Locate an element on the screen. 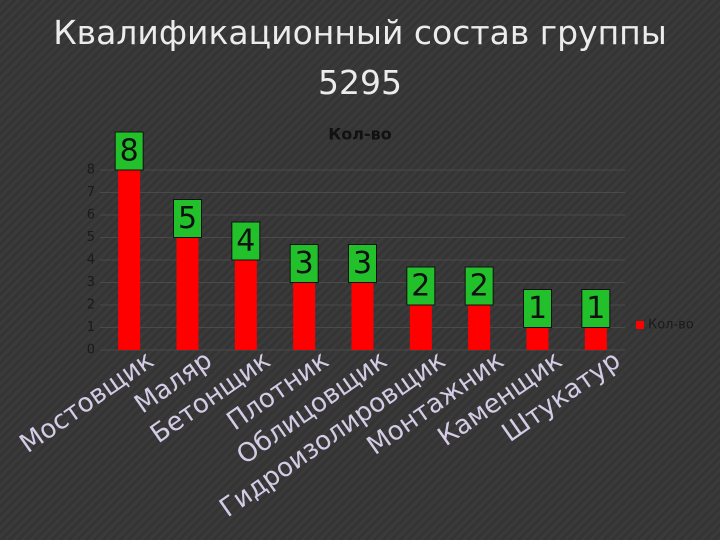 This screenshot has height=540, width=720. y-tick-label: 4 is located at coordinates (91, 260).